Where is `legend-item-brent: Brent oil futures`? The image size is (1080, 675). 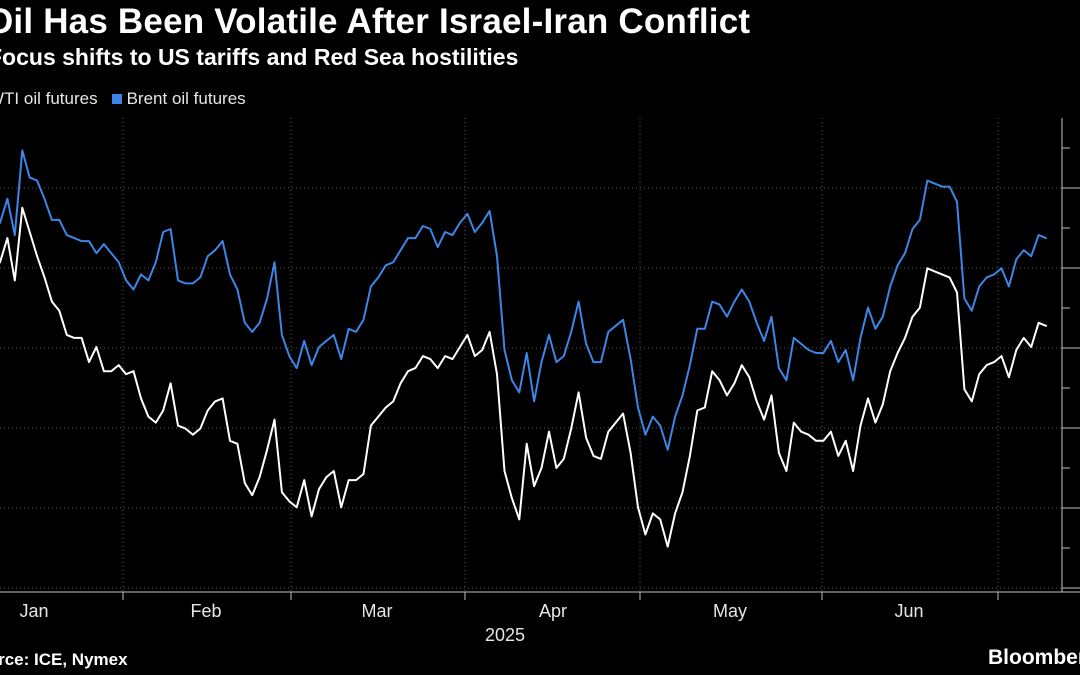 legend-item-brent: Brent oil futures is located at coordinates (178, 99).